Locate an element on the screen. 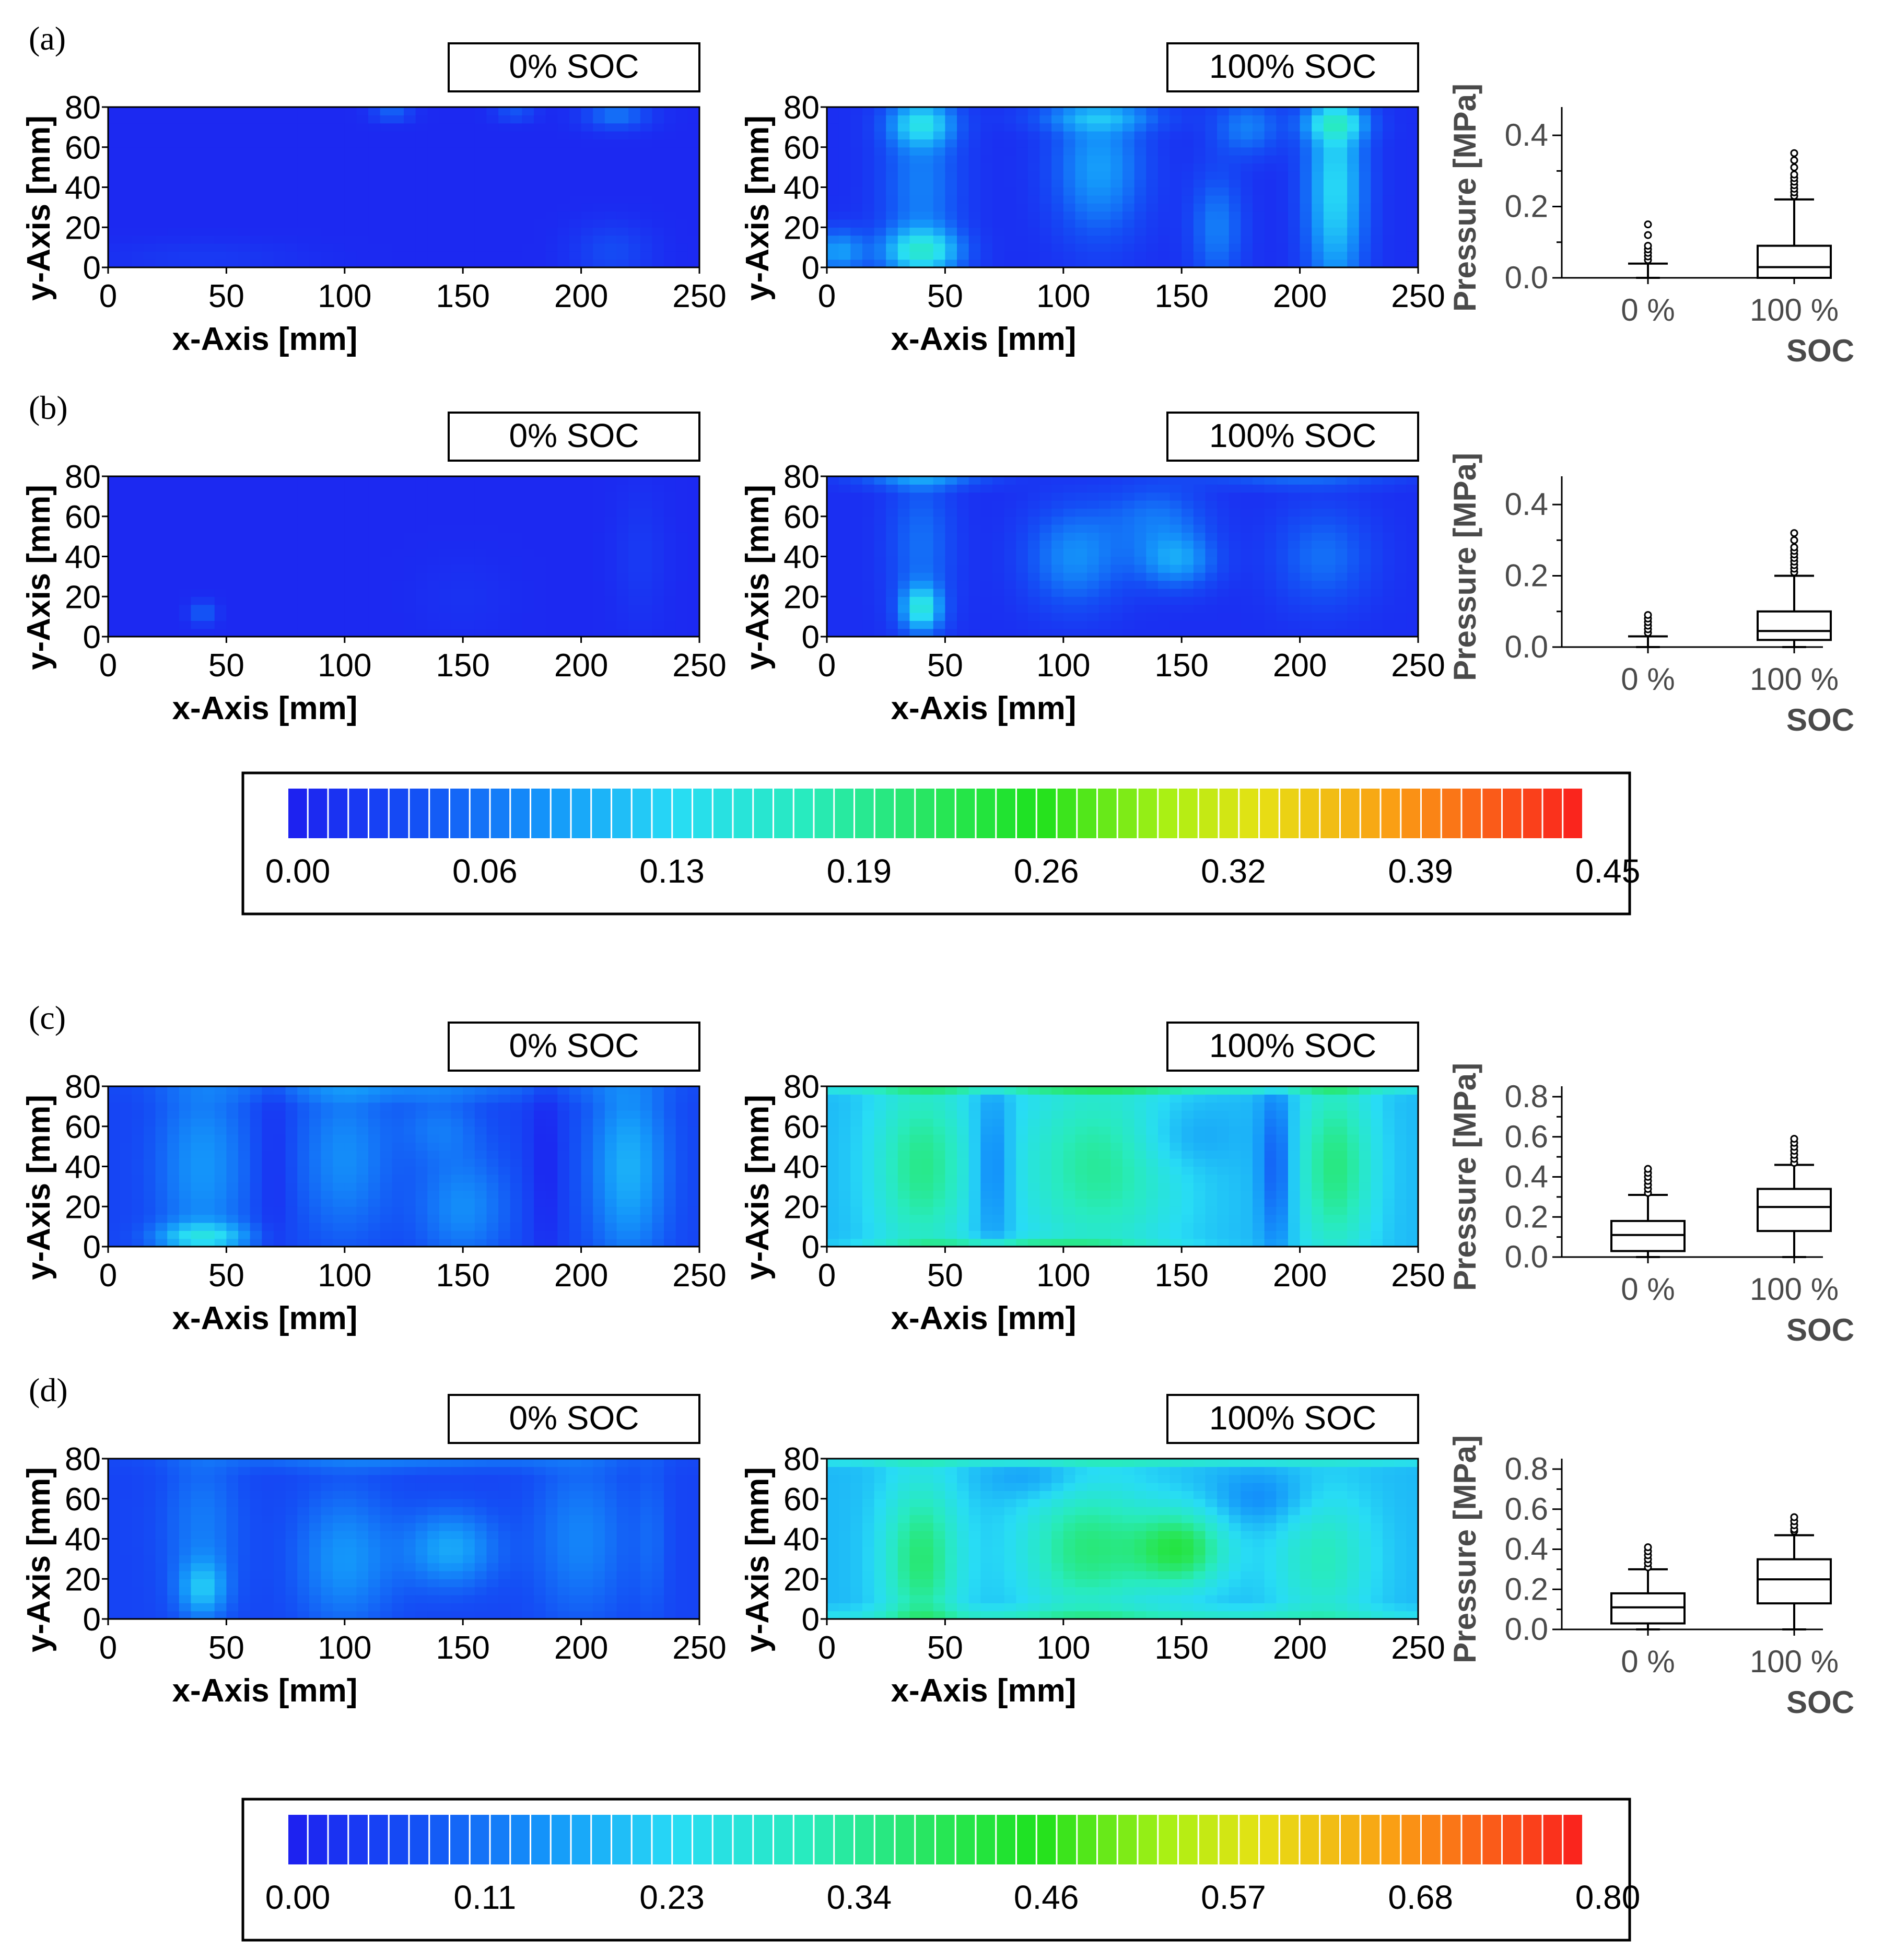 The height and width of the screenshot is (1960, 1883). outlier-point is located at coordinates (1794, 533).